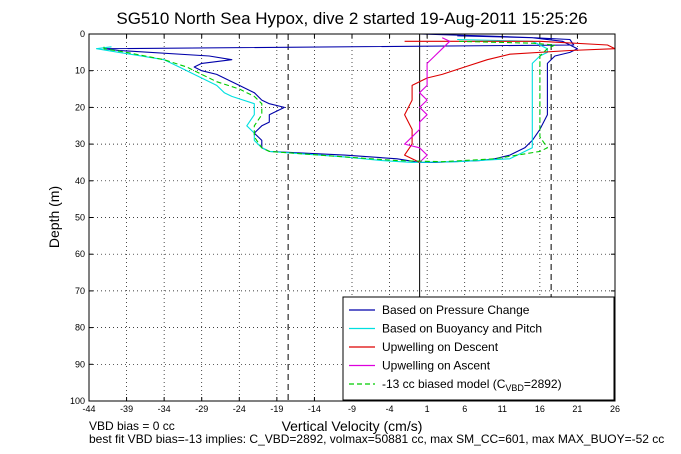 The width and height of the screenshot is (681, 454). What do you see at coordinates (462, 329) in the screenshot?
I see `legend-label: Based on Buoyancy and Pitch` at bounding box center [462, 329].